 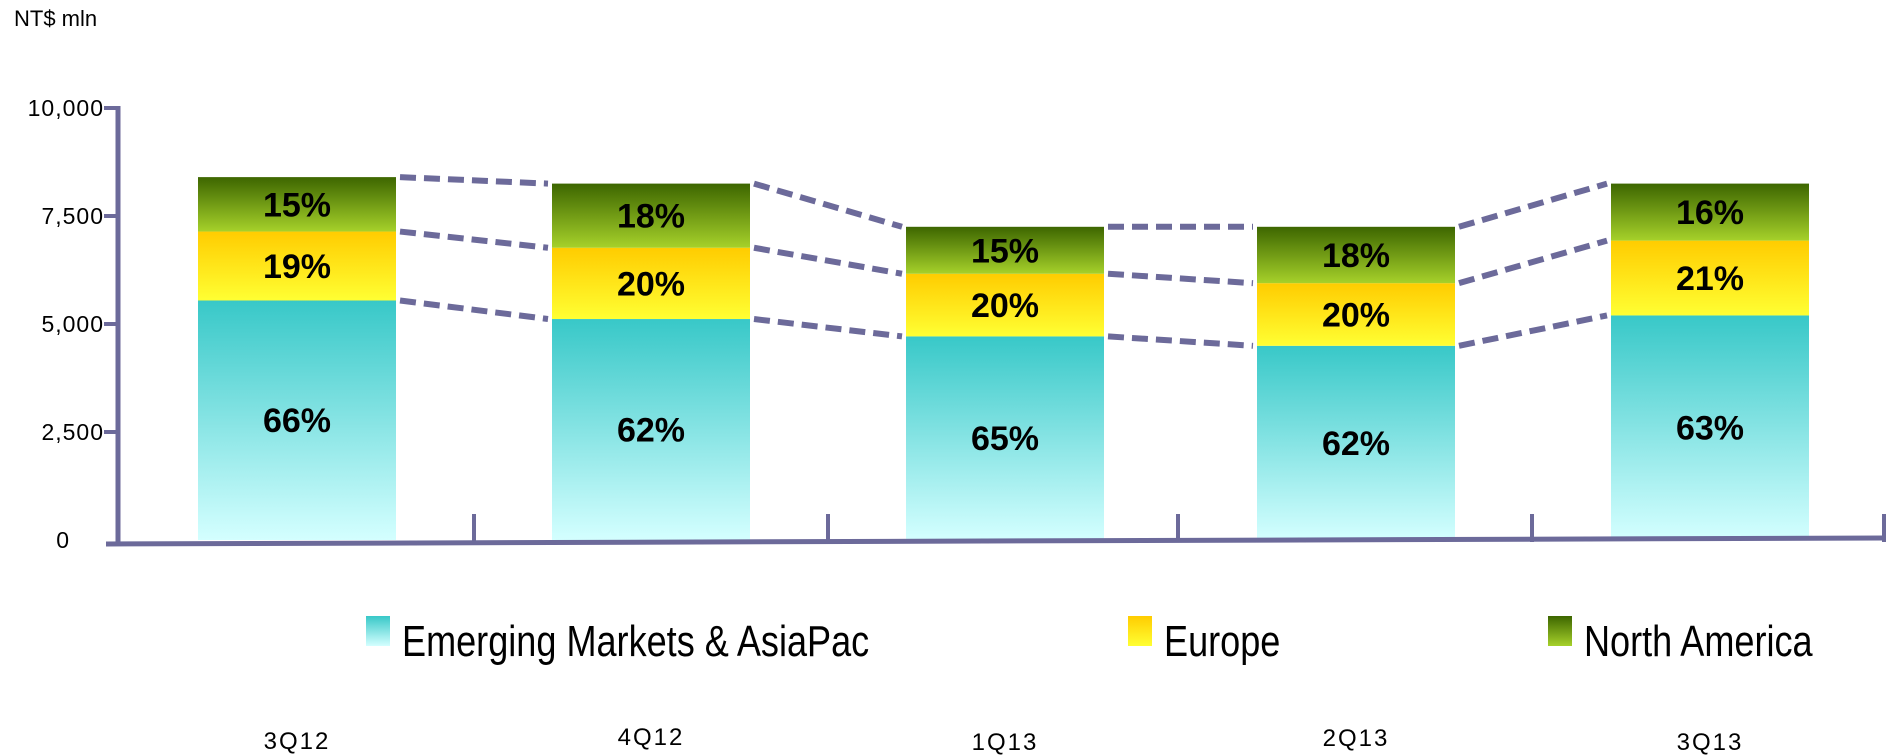 I want to click on legend-swatch-europe, so click(x=1140, y=631).